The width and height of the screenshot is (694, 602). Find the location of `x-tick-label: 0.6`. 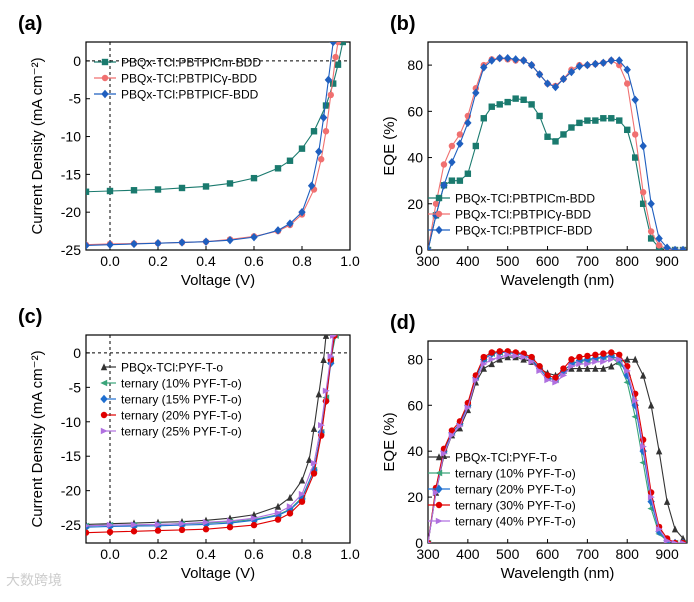

x-tick-label: 0.6 is located at coordinates (254, 554).